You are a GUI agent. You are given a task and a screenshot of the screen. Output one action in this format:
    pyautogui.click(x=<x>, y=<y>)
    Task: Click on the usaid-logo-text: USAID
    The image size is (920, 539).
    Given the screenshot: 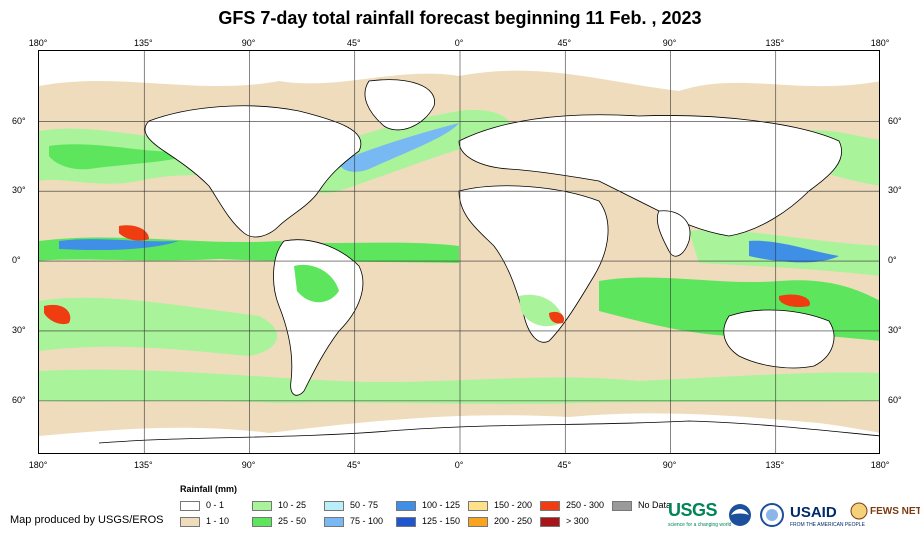 What is the action you would take?
    pyautogui.click(x=813, y=512)
    